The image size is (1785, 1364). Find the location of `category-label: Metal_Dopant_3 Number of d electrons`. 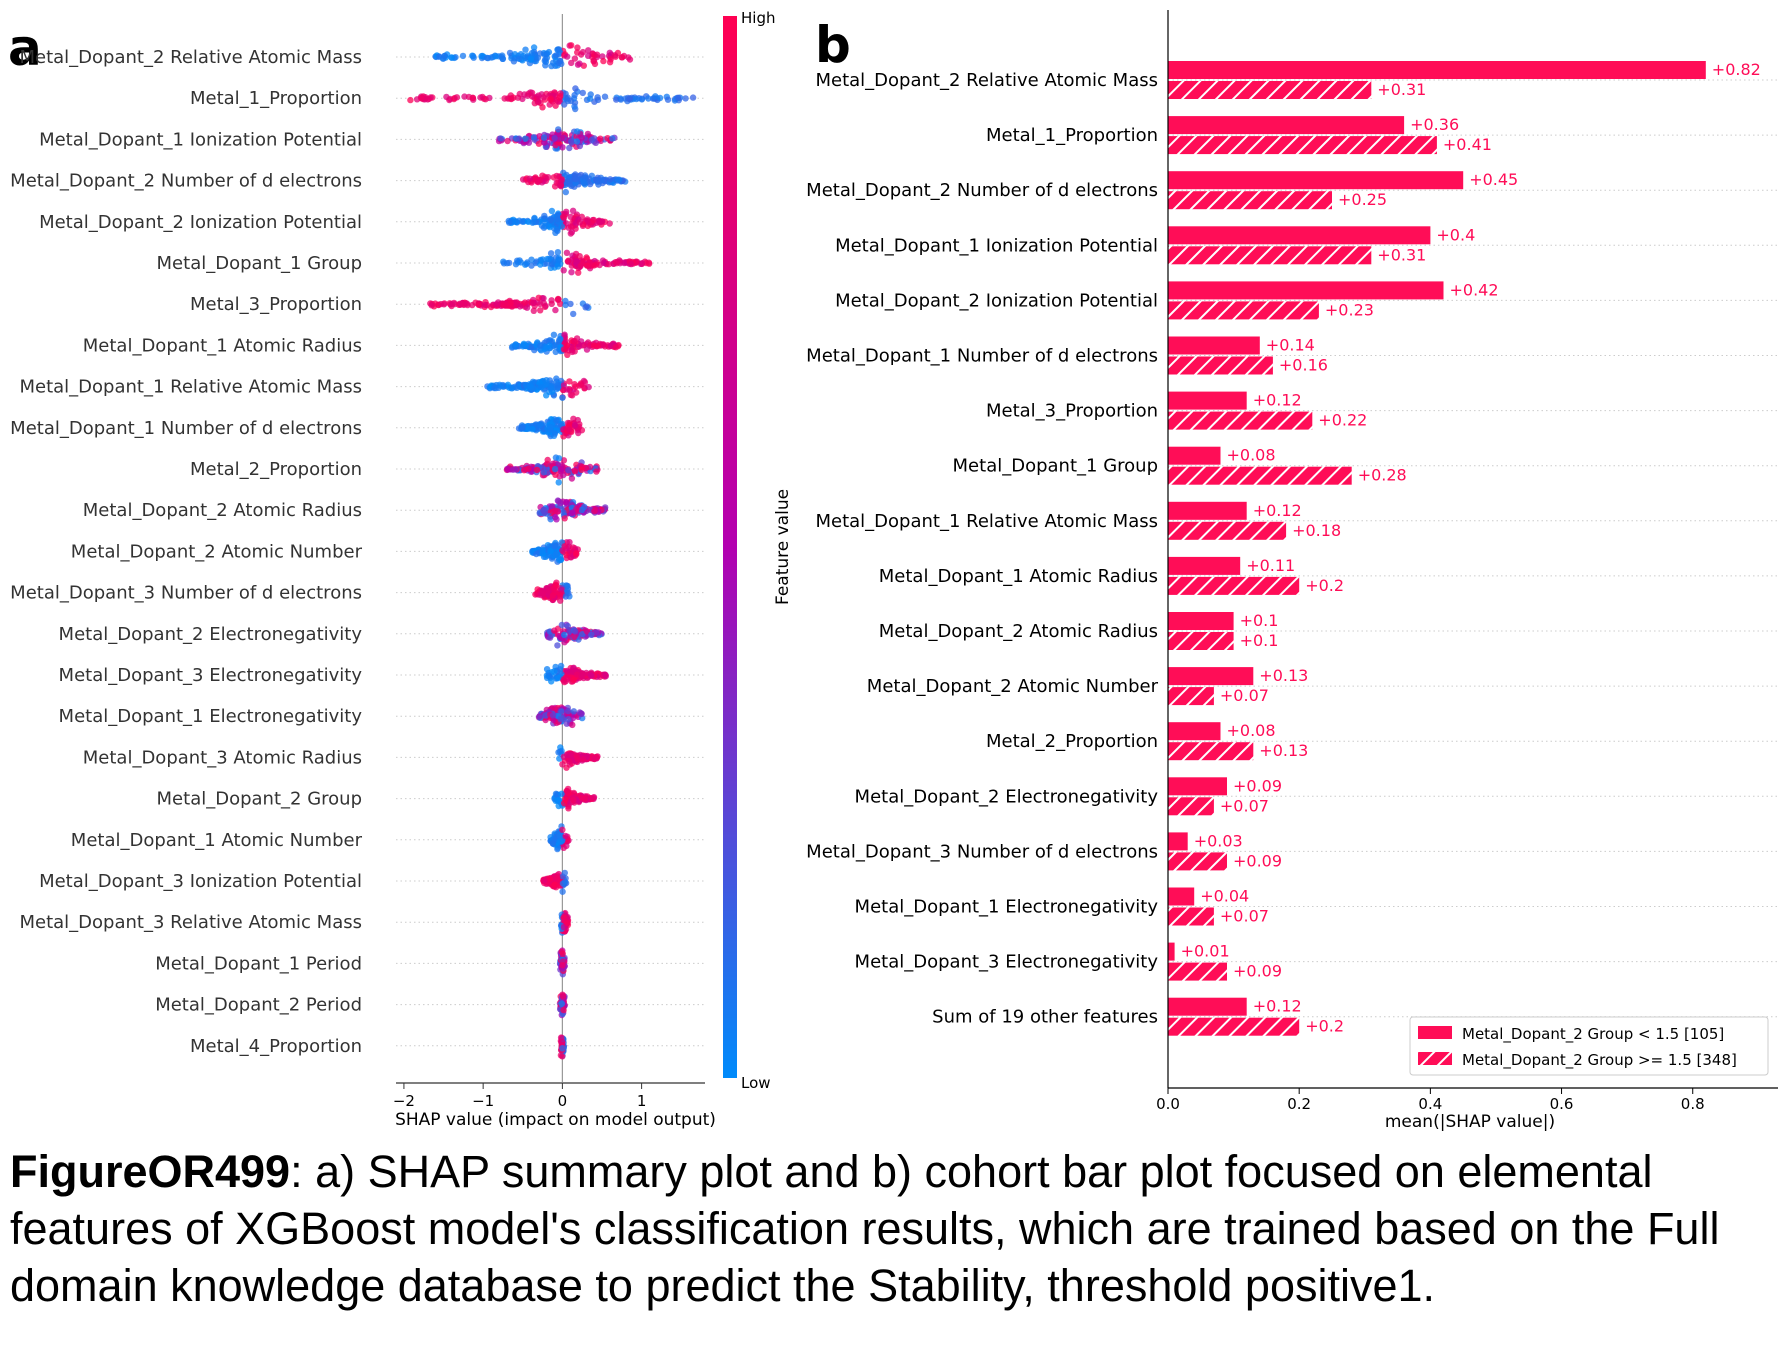

category-label: Metal_Dopant_3 Number of d electrons is located at coordinates (982, 851).